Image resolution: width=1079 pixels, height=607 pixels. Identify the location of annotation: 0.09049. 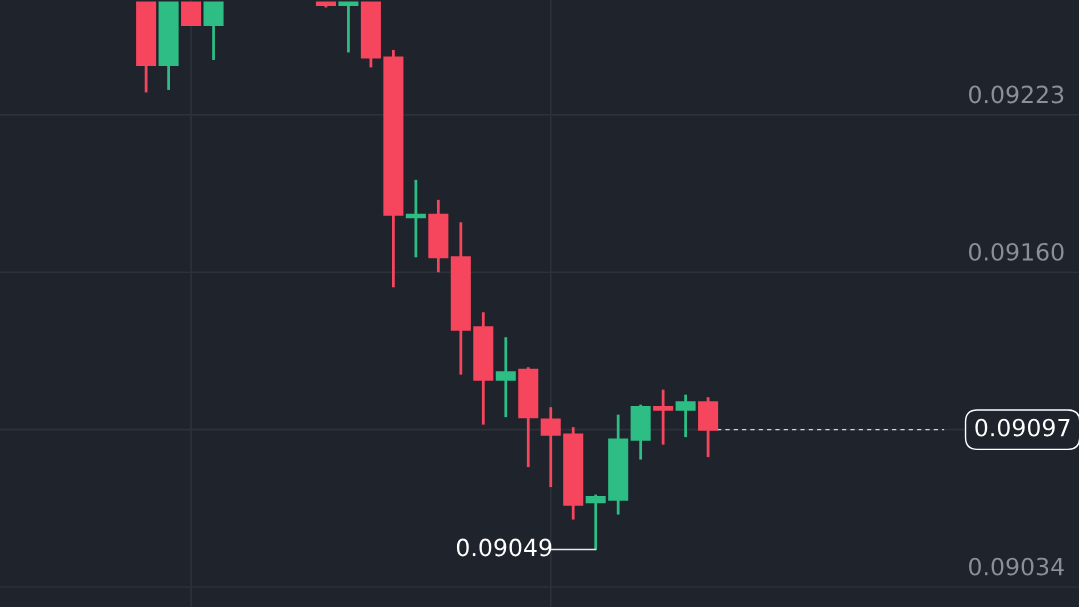
(504, 547).